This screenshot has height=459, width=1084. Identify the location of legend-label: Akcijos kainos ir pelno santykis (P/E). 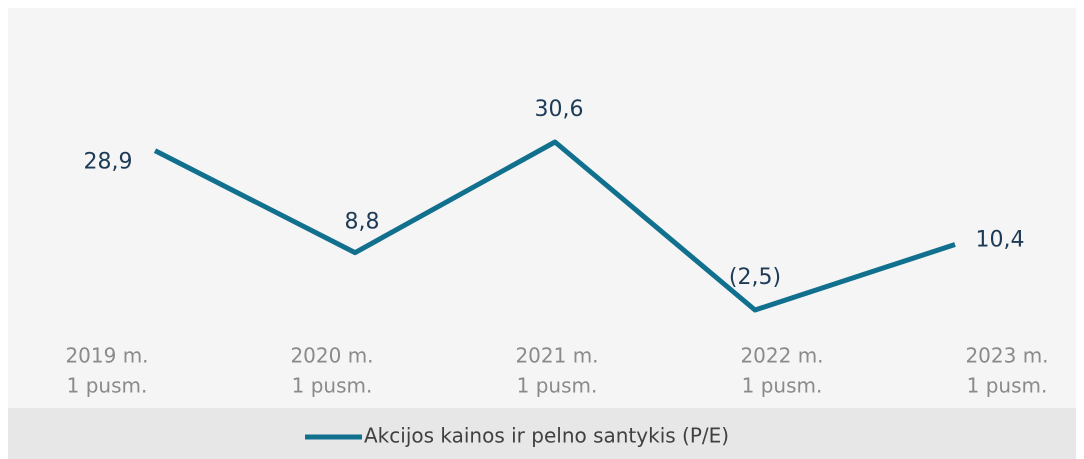
(546, 436).